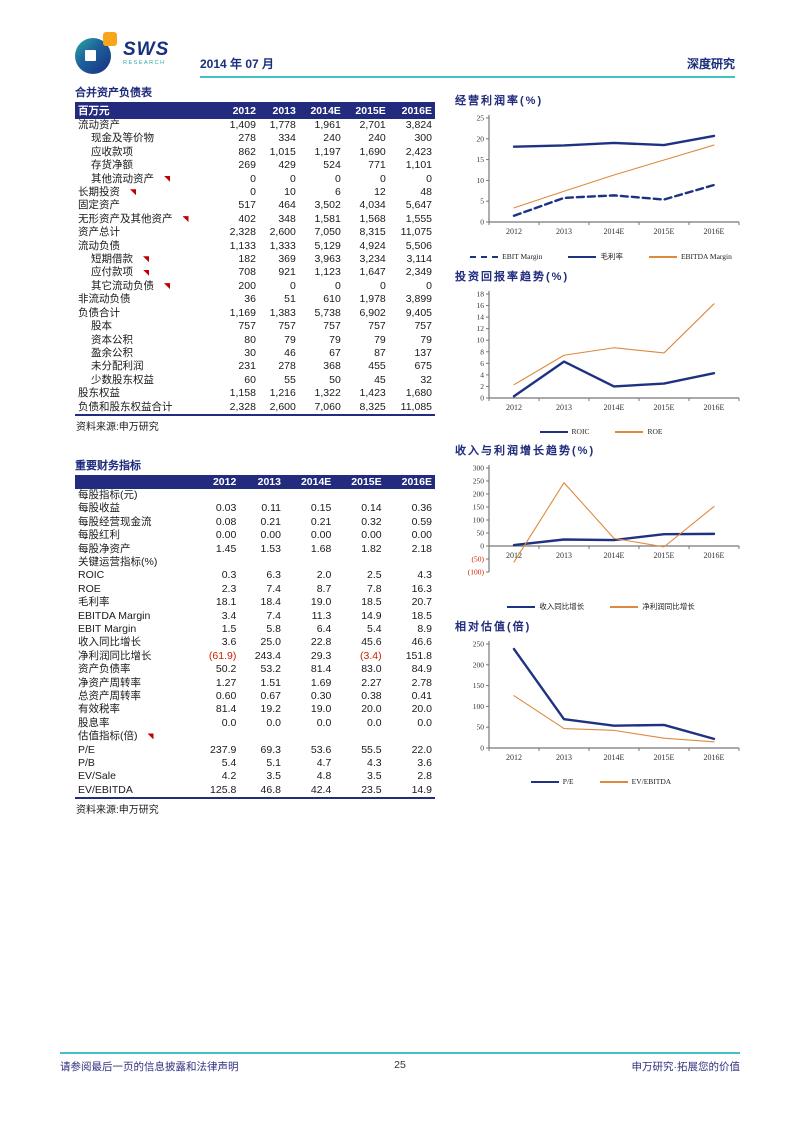  Describe the element at coordinates (372, 406) in the screenshot. I see `cell-value: 8,325` at that location.